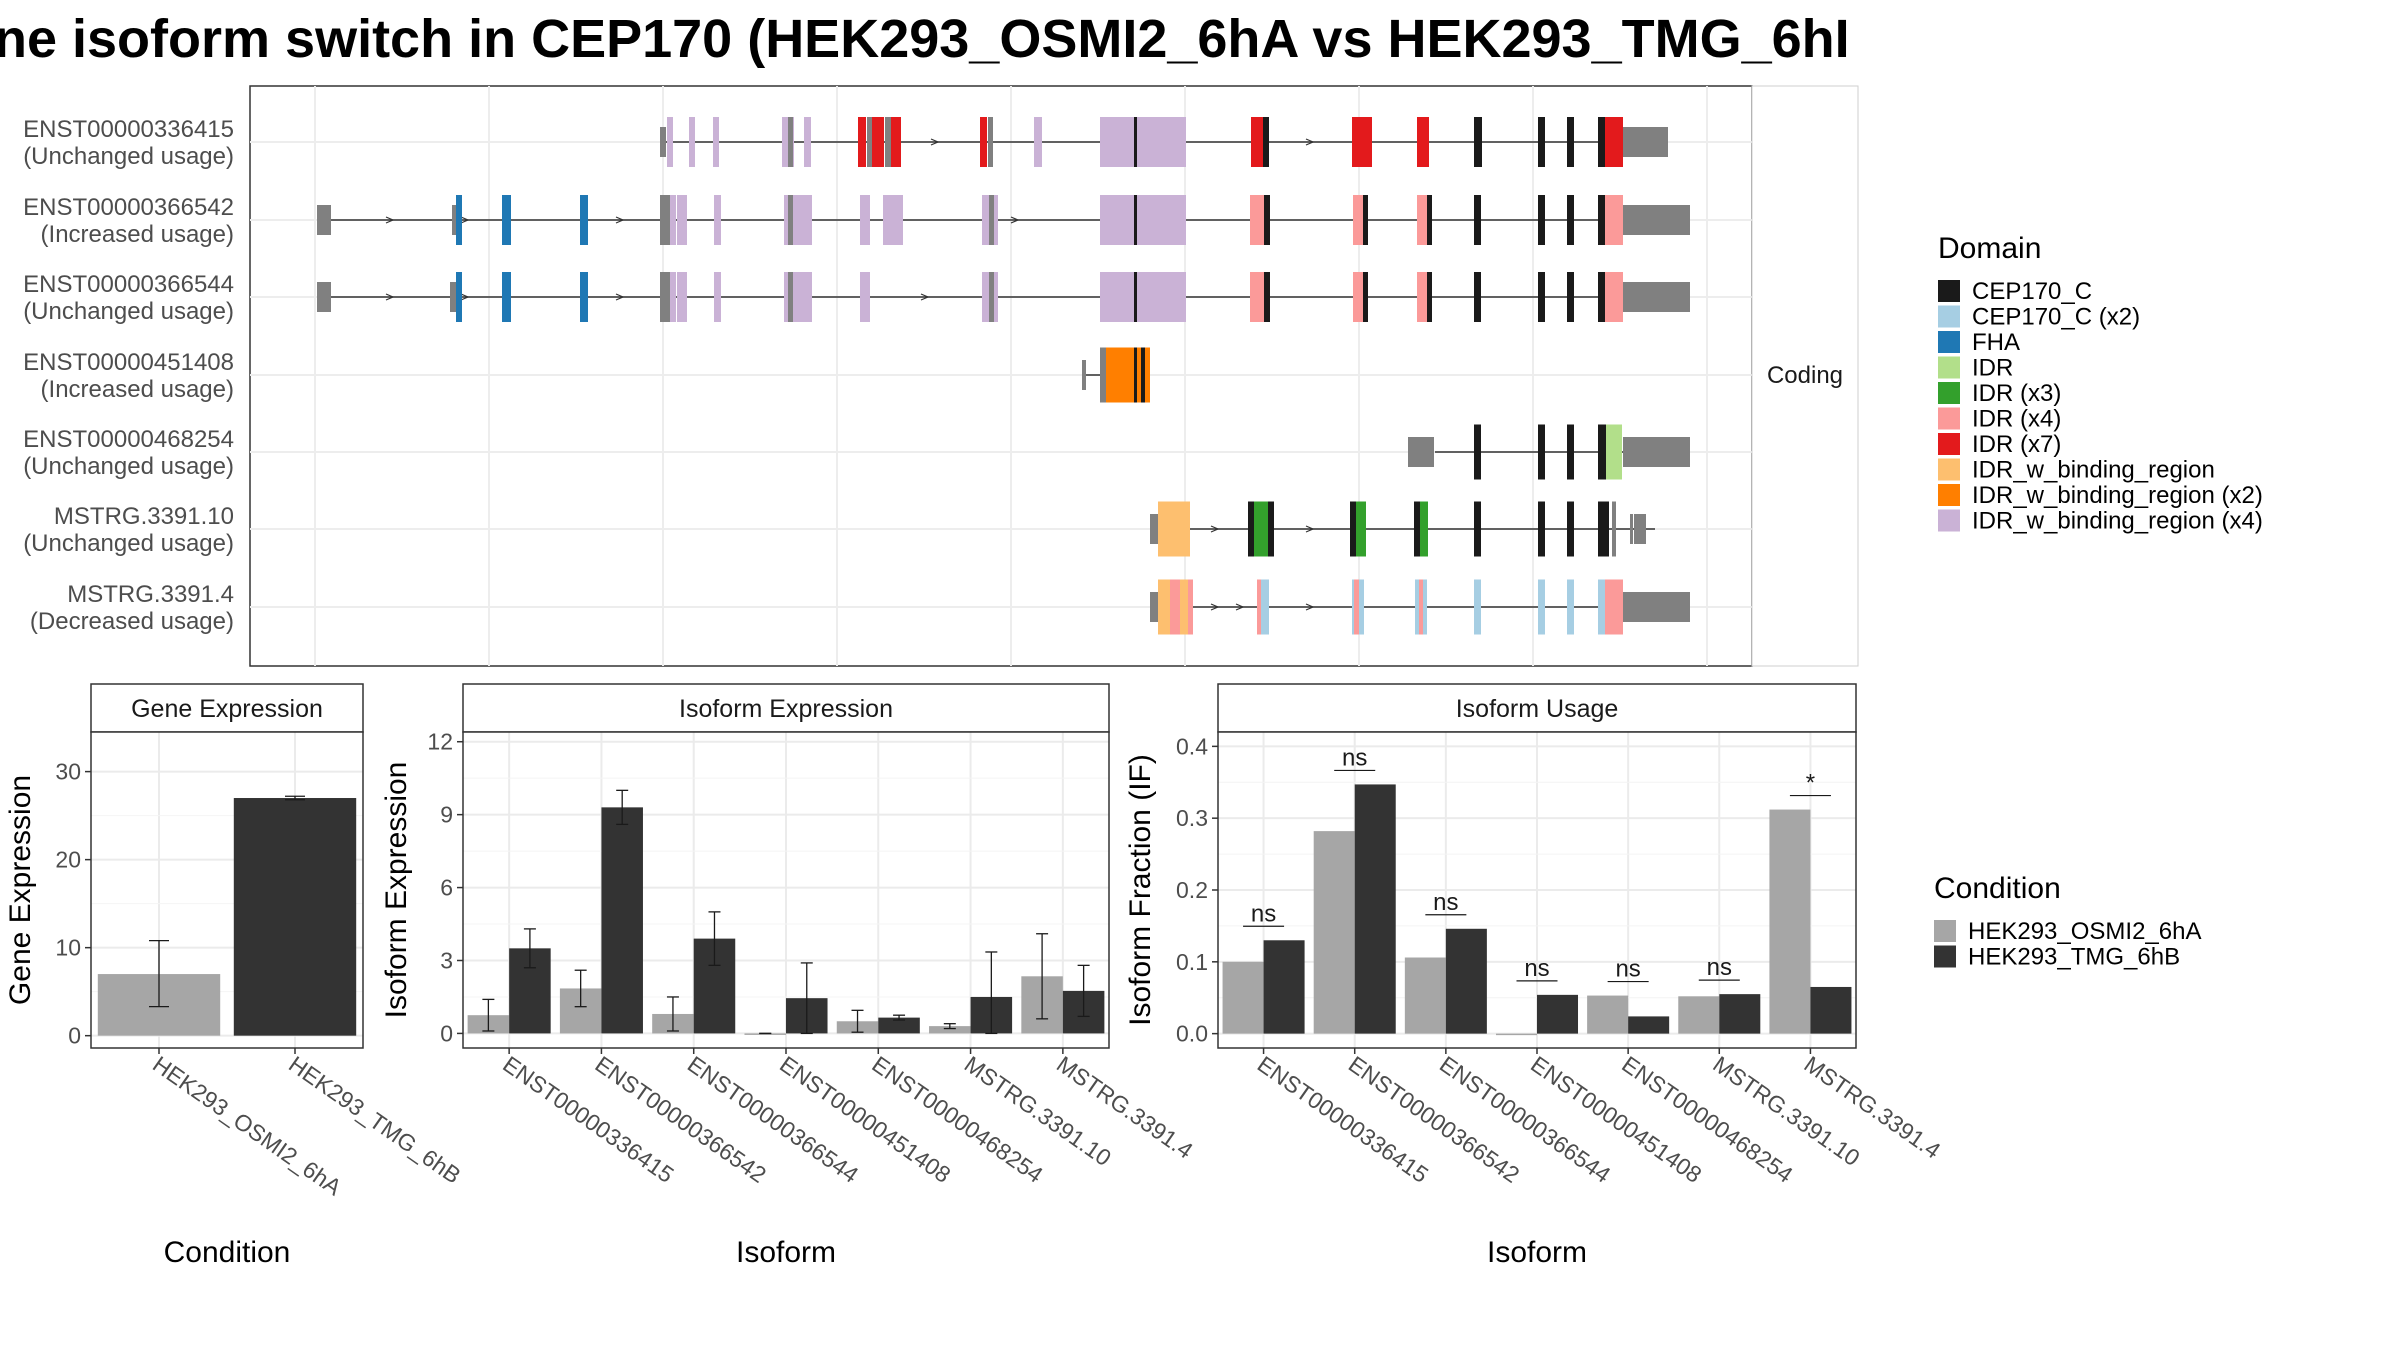 Image resolution: width=2400 pixels, height=1350 pixels. I want to click on significance-label: *, so click(1810, 783).